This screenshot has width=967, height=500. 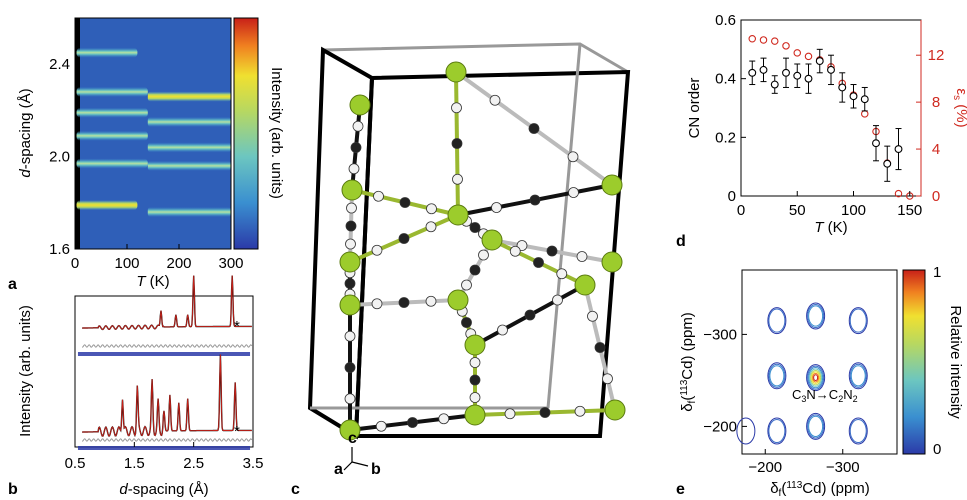 I want to click on plot-b-frame, so click(x=164, y=371).